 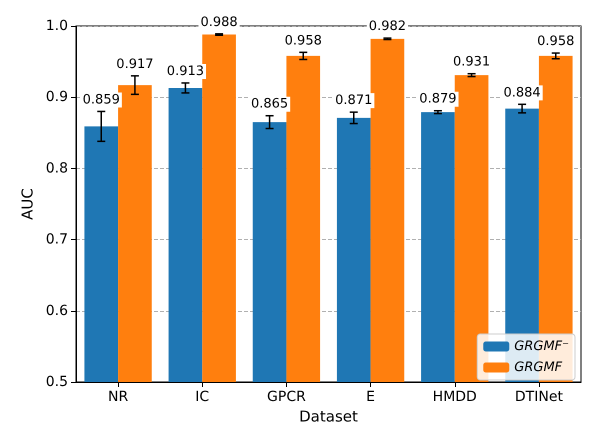 I want to click on y-tick-label: 0.5, so click(x=57, y=382).